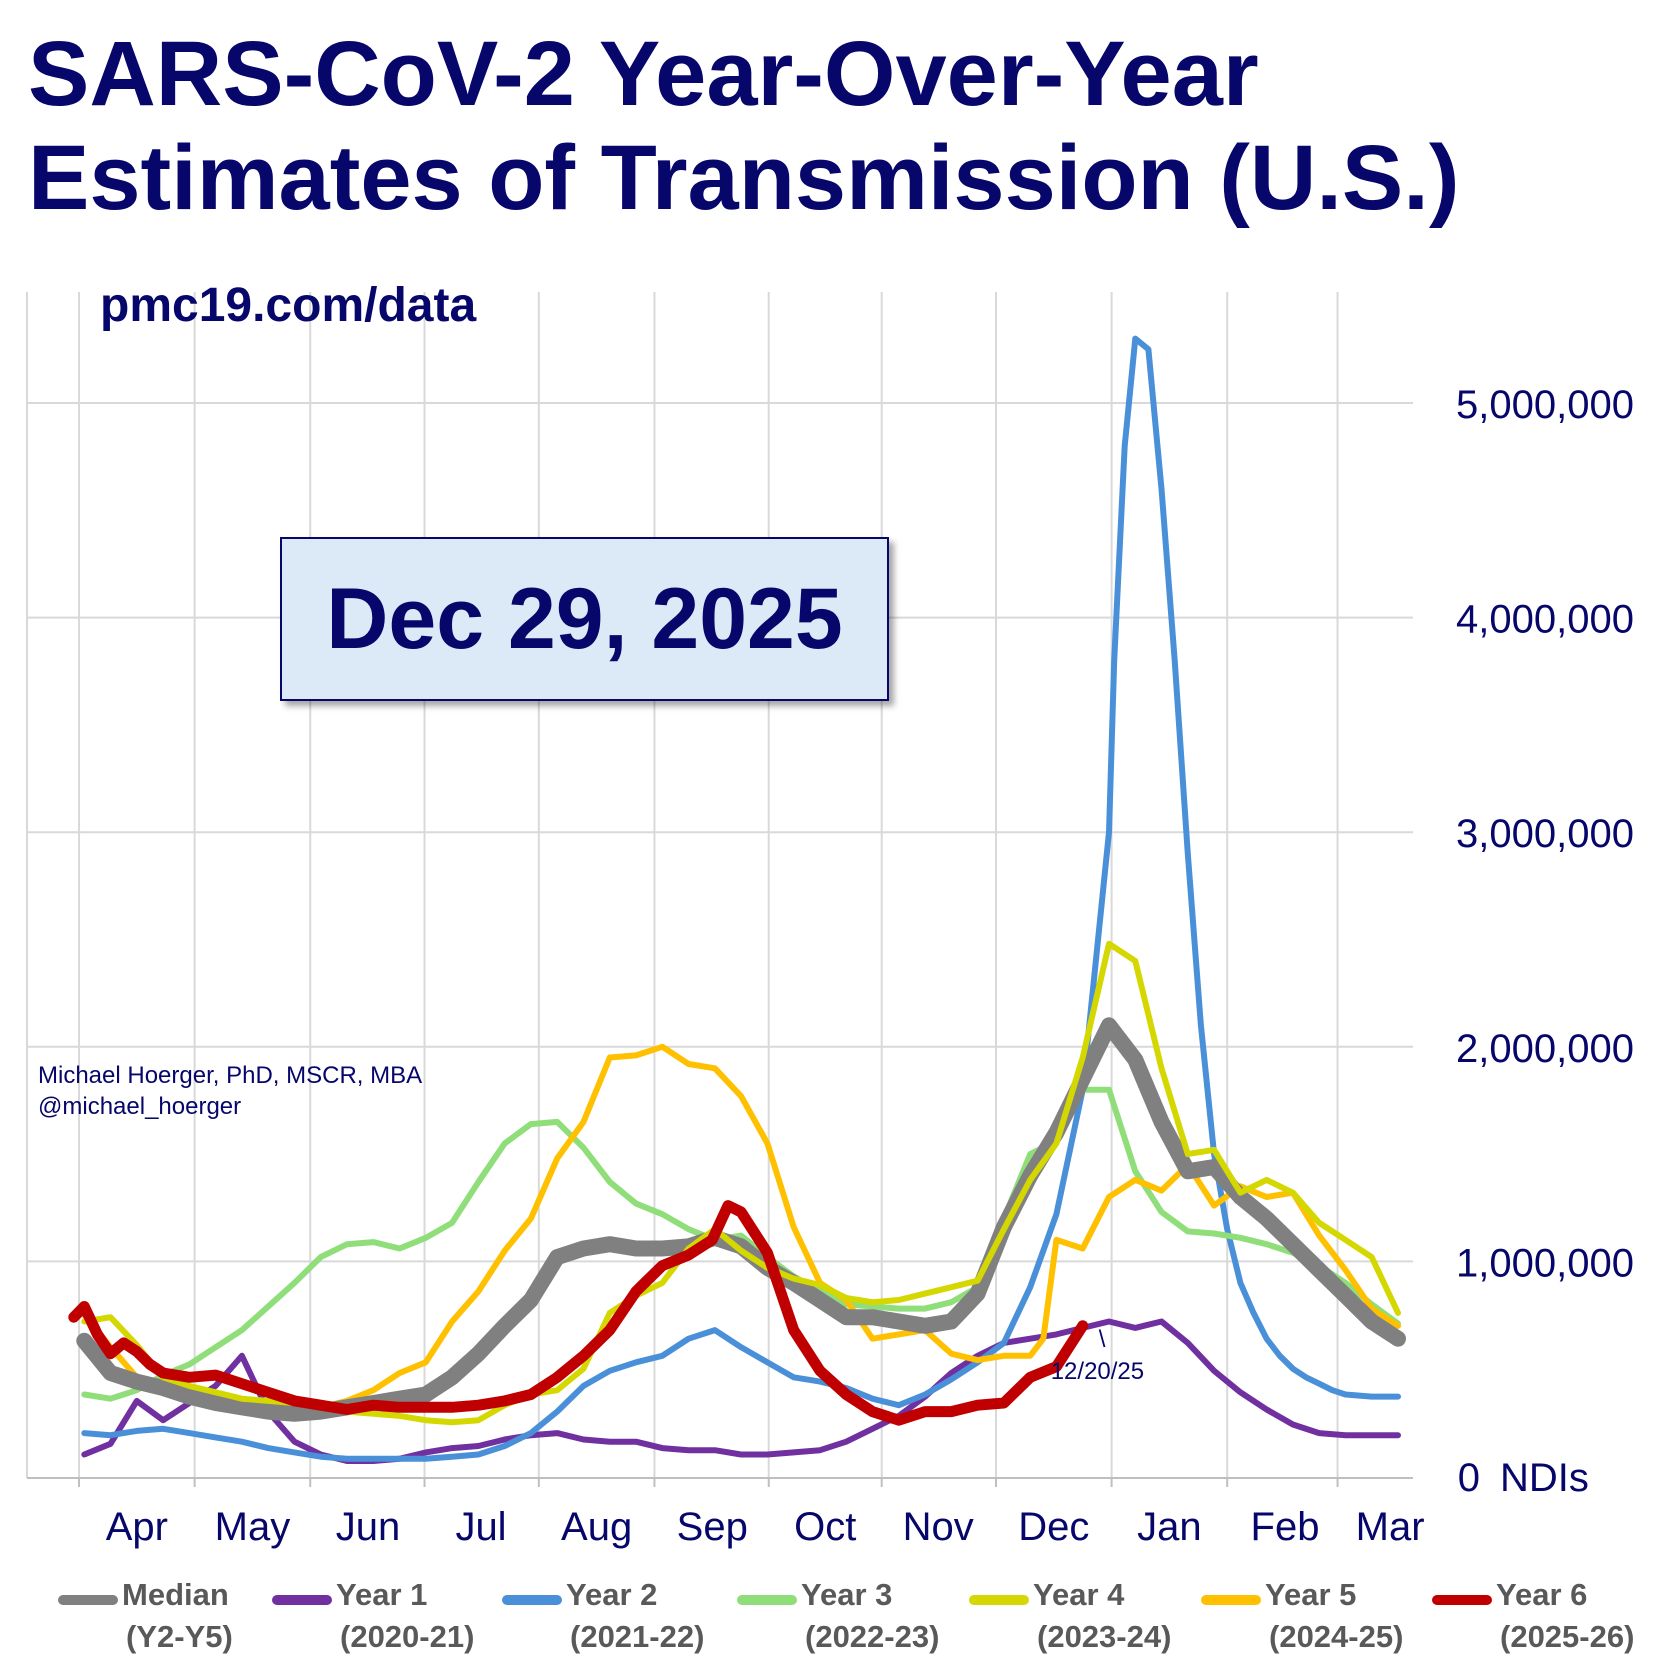 The image size is (1678, 1679). What do you see at coordinates (175, 1594) in the screenshot?
I see `legend-label: Median` at bounding box center [175, 1594].